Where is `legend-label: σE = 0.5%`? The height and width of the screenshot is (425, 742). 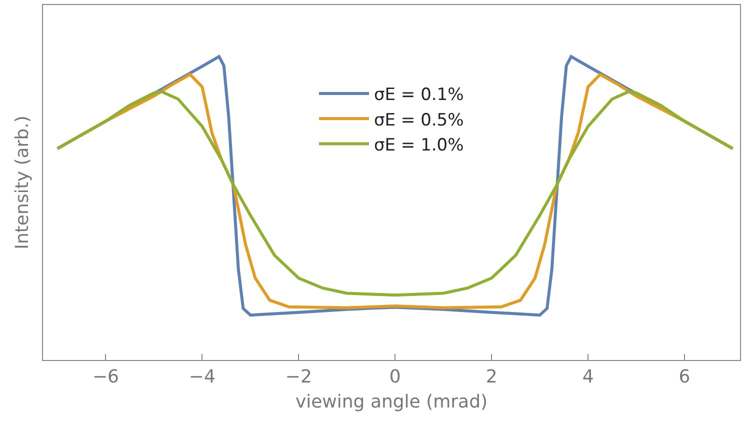 legend-label: σE = 0.5% is located at coordinates (419, 120).